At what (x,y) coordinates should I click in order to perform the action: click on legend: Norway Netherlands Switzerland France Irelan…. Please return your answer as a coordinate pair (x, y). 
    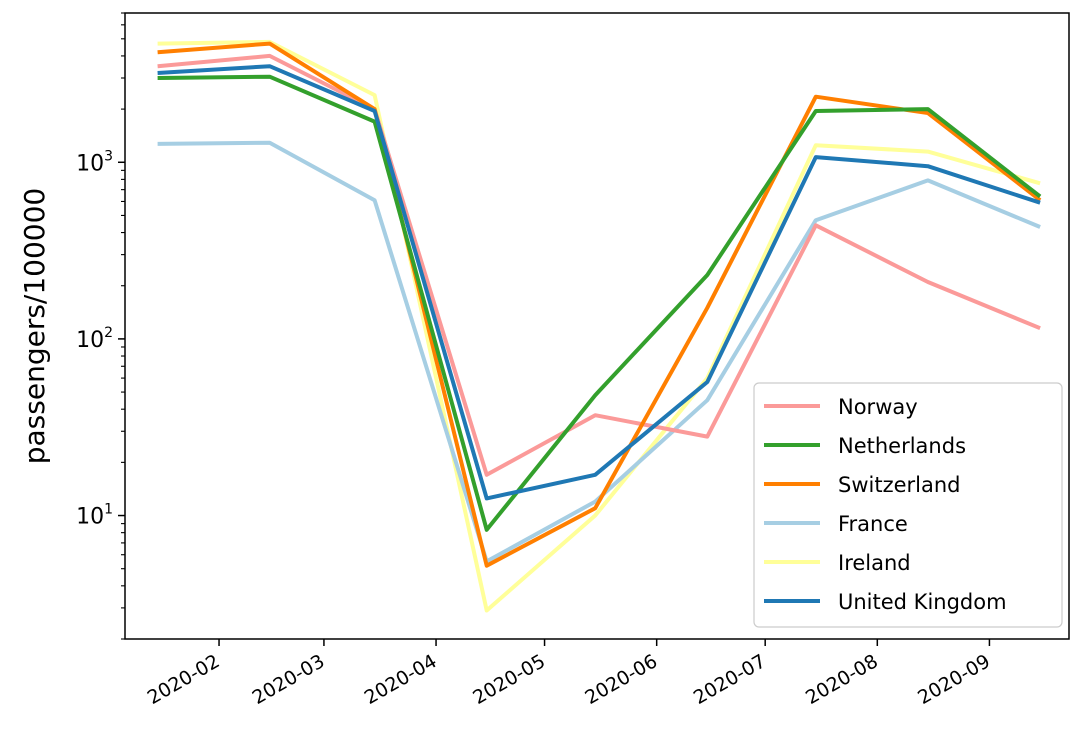
    Looking at the image, I should click on (908, 505).